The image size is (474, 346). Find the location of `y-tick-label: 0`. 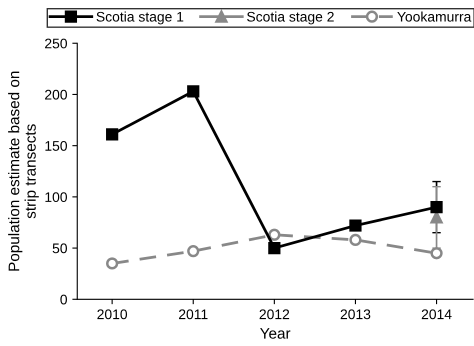

y-tick-label: 0 is located at coordinates (63, 299).